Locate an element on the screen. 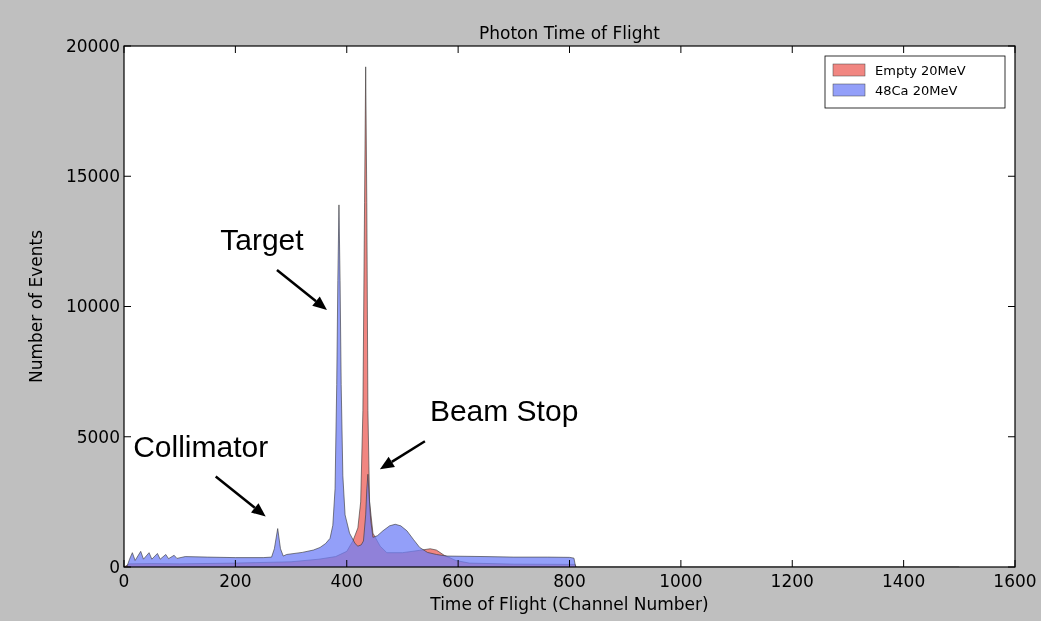  y-tick-label: 15000 is located at coordinates (92, 176).